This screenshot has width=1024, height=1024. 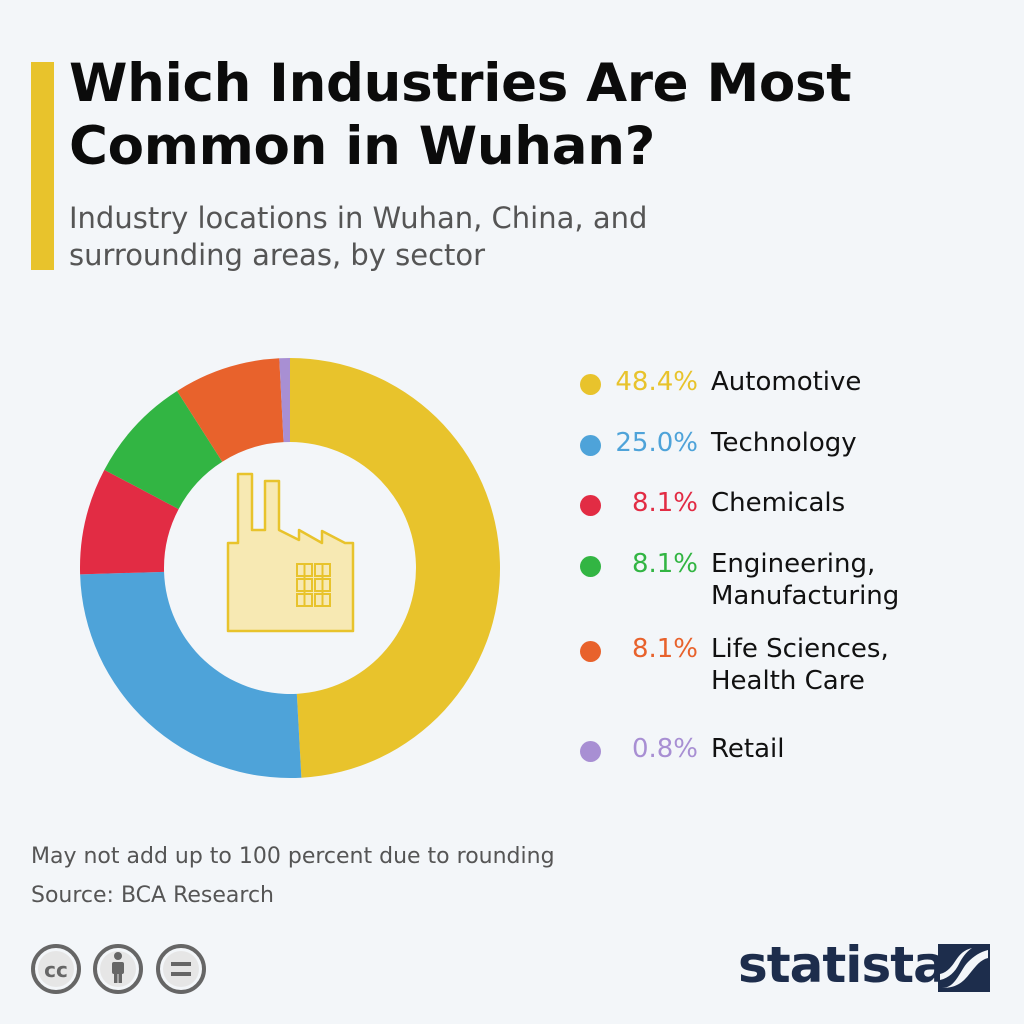 I want to click on legend-label: Life Sciences, Health Care, so click(x=800, y=665).